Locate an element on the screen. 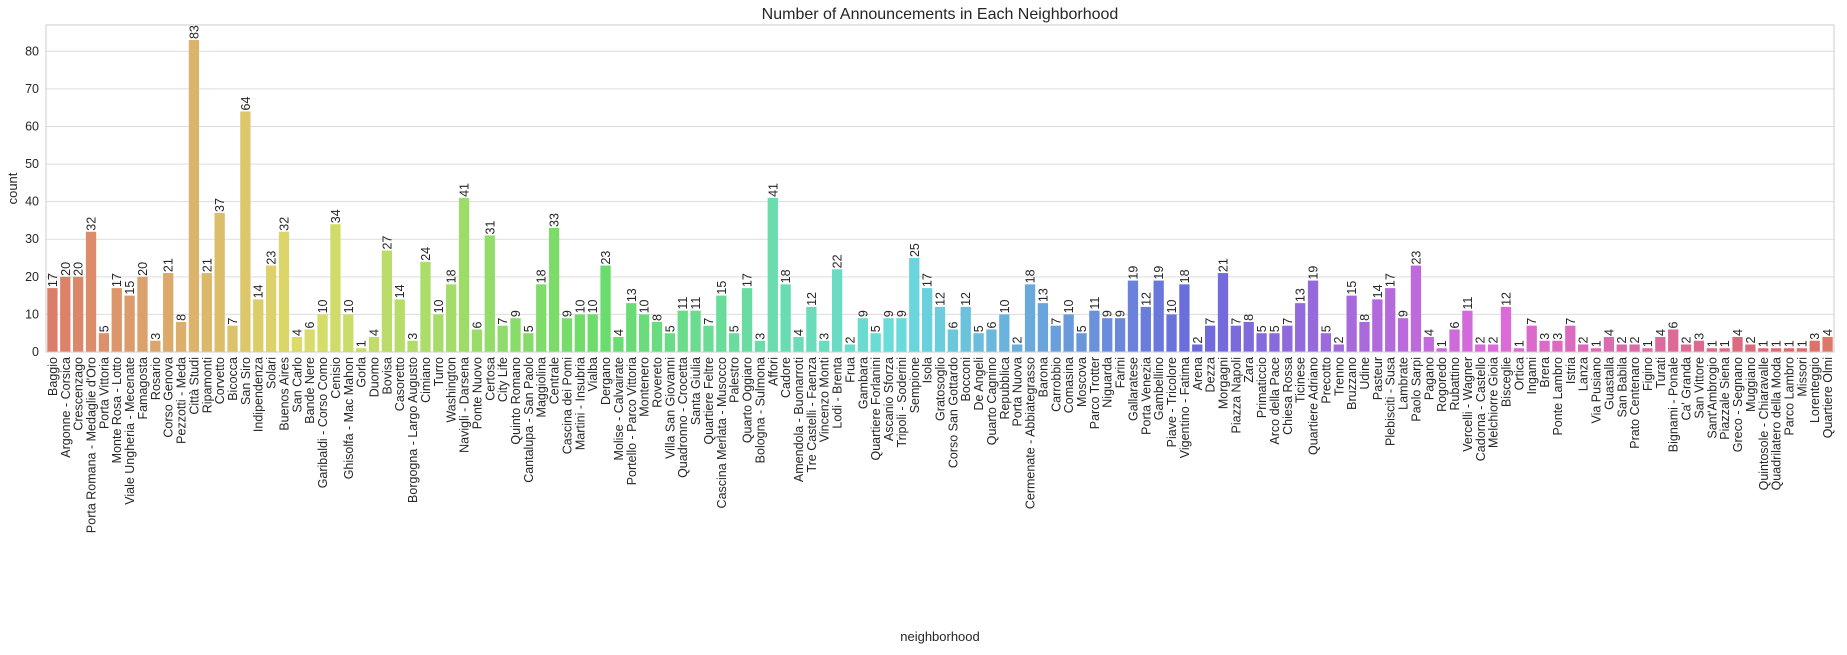 This screenshot has height=655, width=1847. x-tick-label: San Babila is located at coordinates (1622, 387).